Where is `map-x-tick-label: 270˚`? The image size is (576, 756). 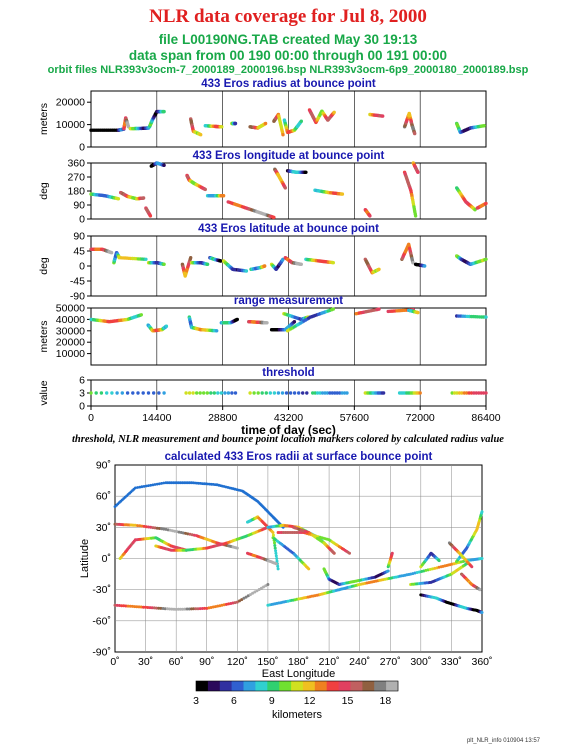 map-x-tick-label: 270˚ is located at coordinates (390, 662).